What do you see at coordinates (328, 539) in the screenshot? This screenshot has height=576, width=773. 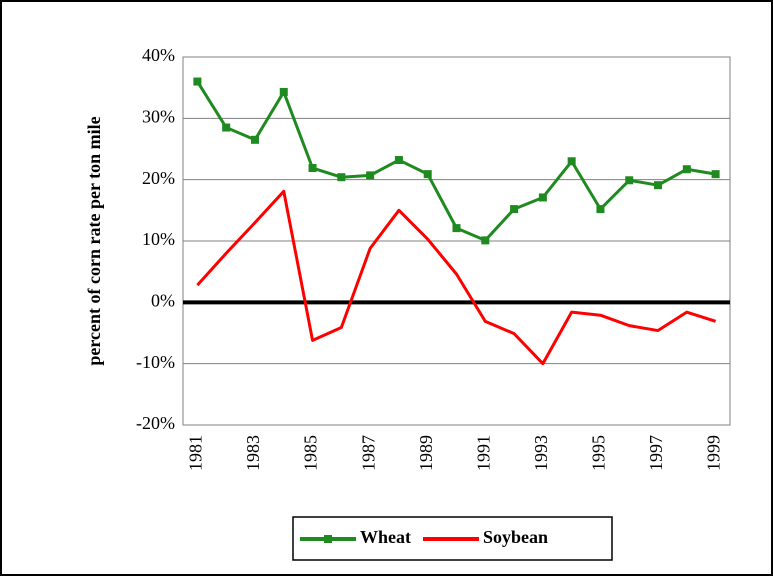 I see `legend-marker` at bounding box center [328, 539].